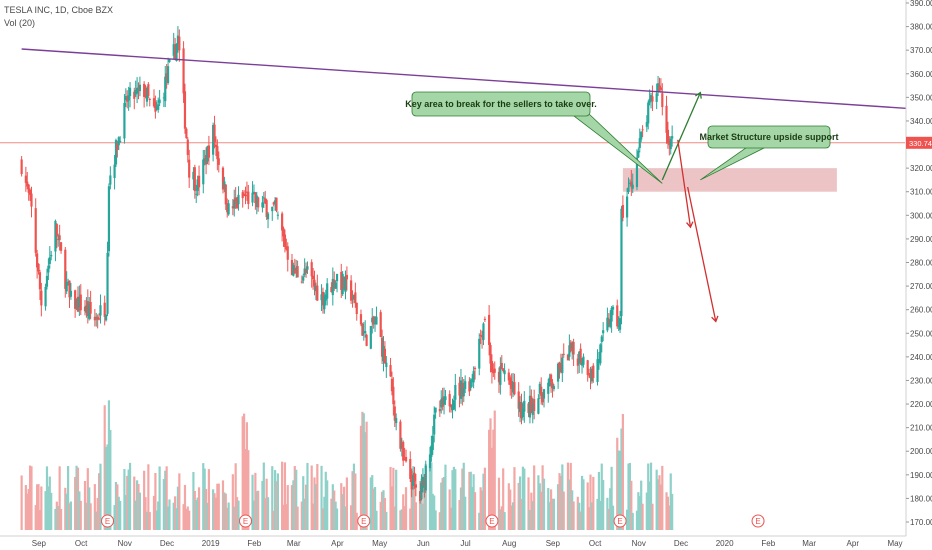 The height and width of the screenshot is (550, 932). I want to click on structure-callout-text: Market Structure upside support, so click(768, 137).